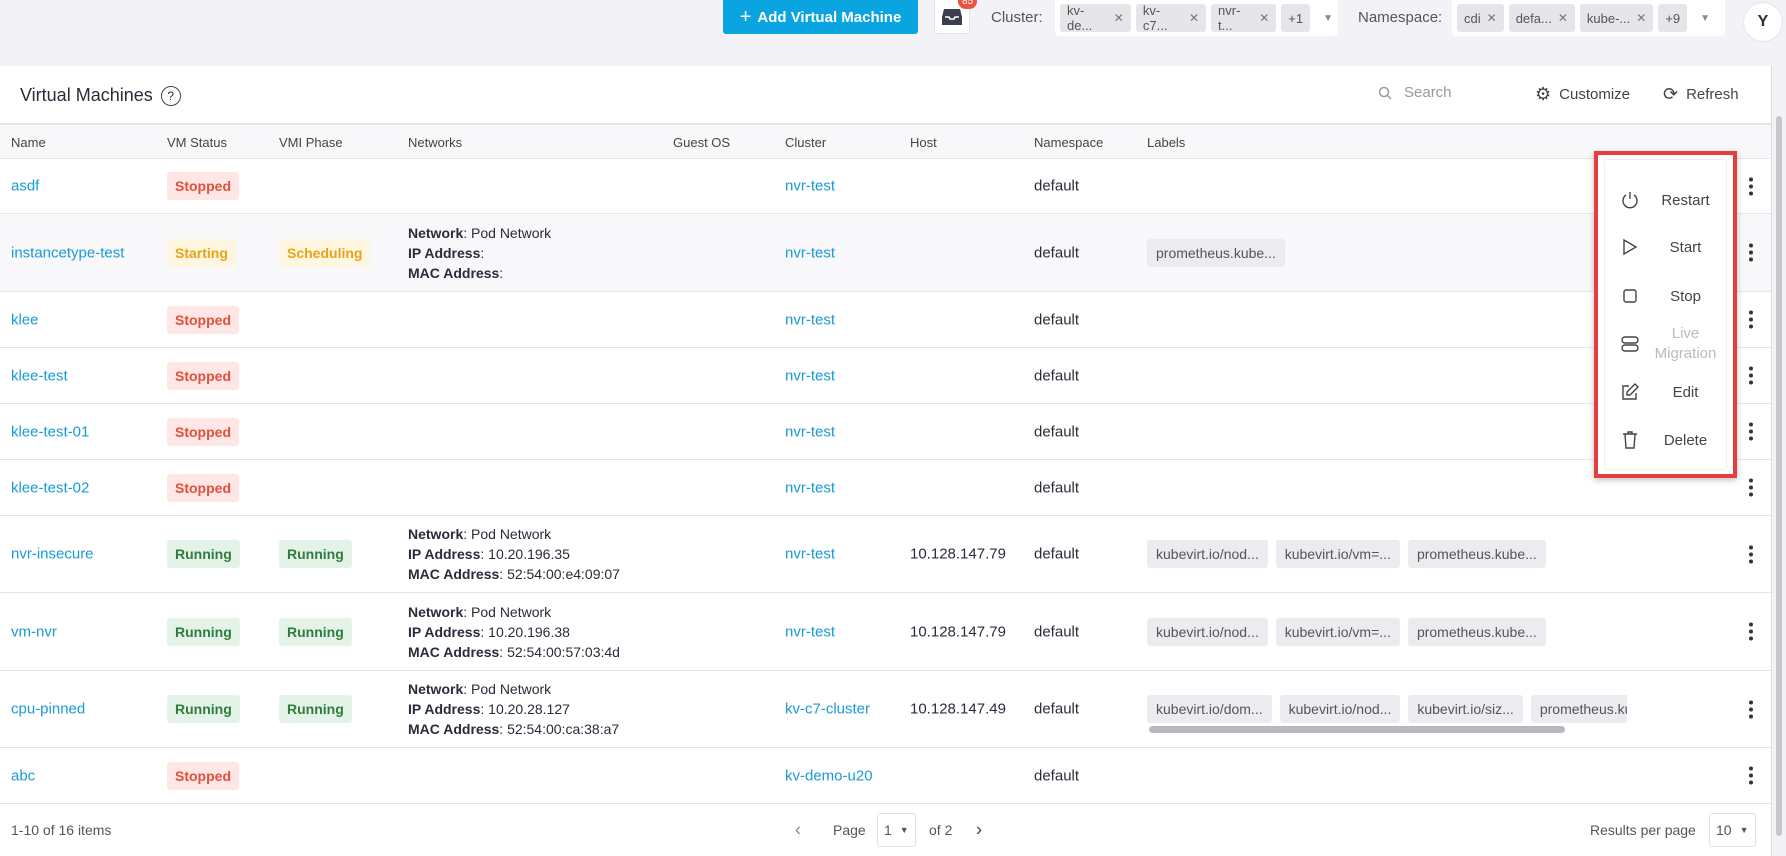  Describe the element at coordinates (1701, 94) in the screenshot. I see `refresh-button: ⟳ Refresh` at that location.